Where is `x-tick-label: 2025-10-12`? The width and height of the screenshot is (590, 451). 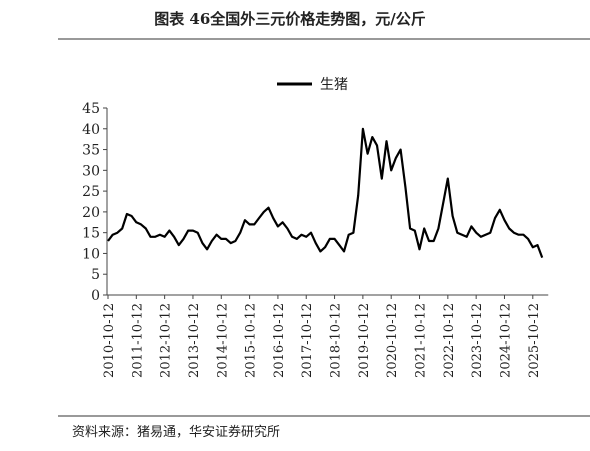
x-tick-label: 2025-10-12 is located at coordinates (534, 340).